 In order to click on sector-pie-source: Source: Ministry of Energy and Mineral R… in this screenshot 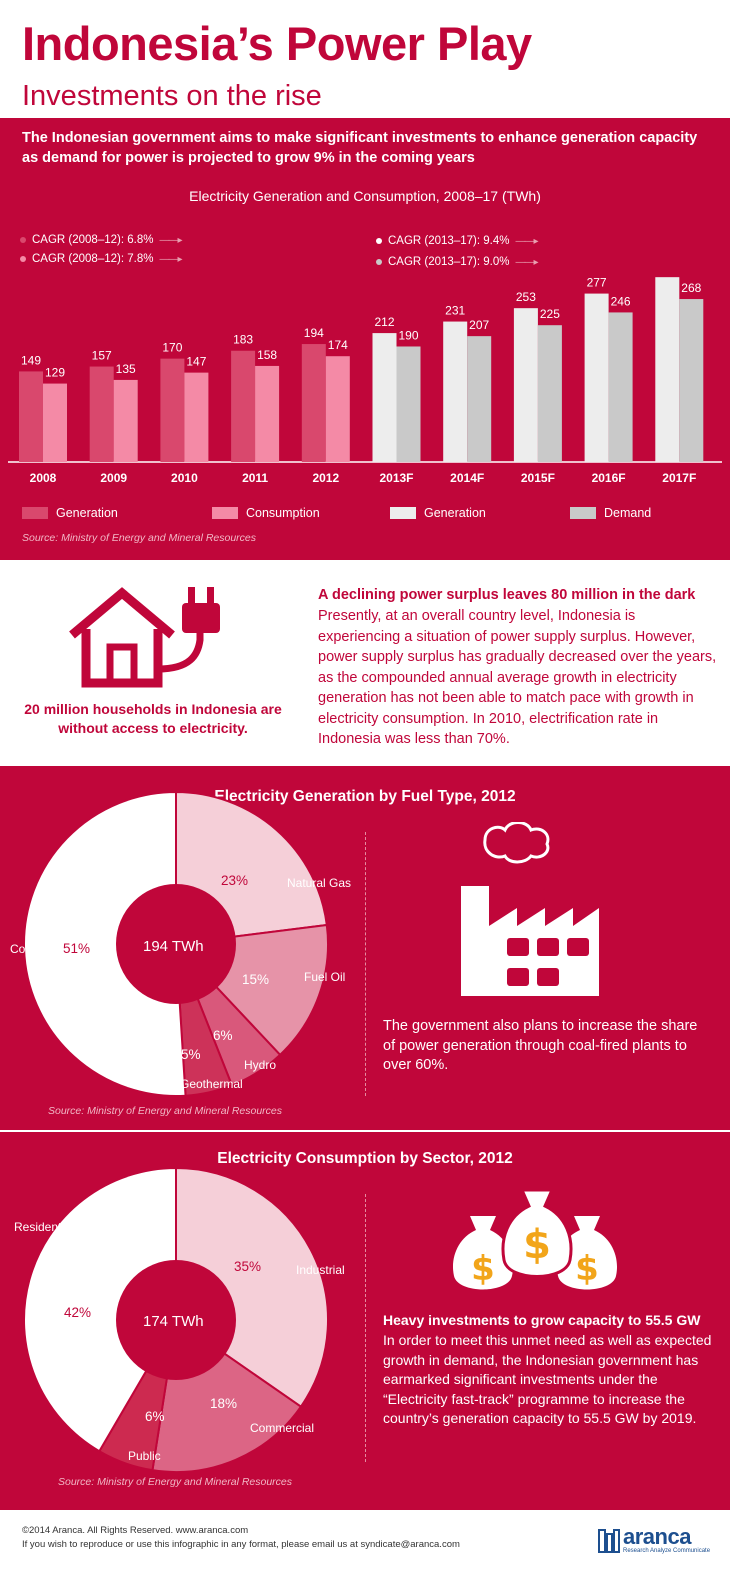, I will do `click(175, 1482)`.